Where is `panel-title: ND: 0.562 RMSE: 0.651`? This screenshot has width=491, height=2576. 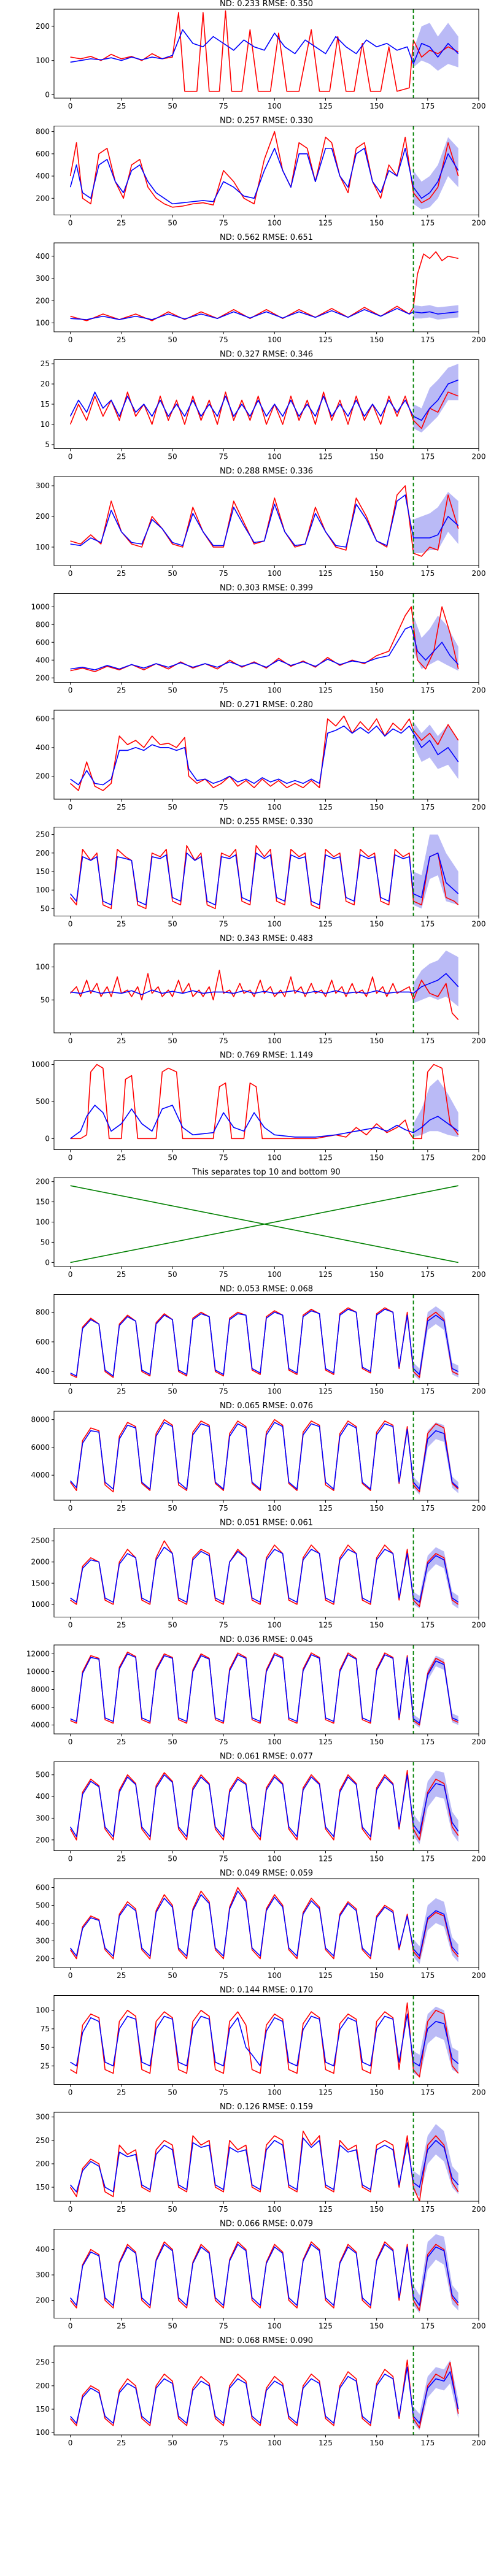
panel-title: ND: 0.562 RMSE: 0.651 is located at coordinates (267, 237).